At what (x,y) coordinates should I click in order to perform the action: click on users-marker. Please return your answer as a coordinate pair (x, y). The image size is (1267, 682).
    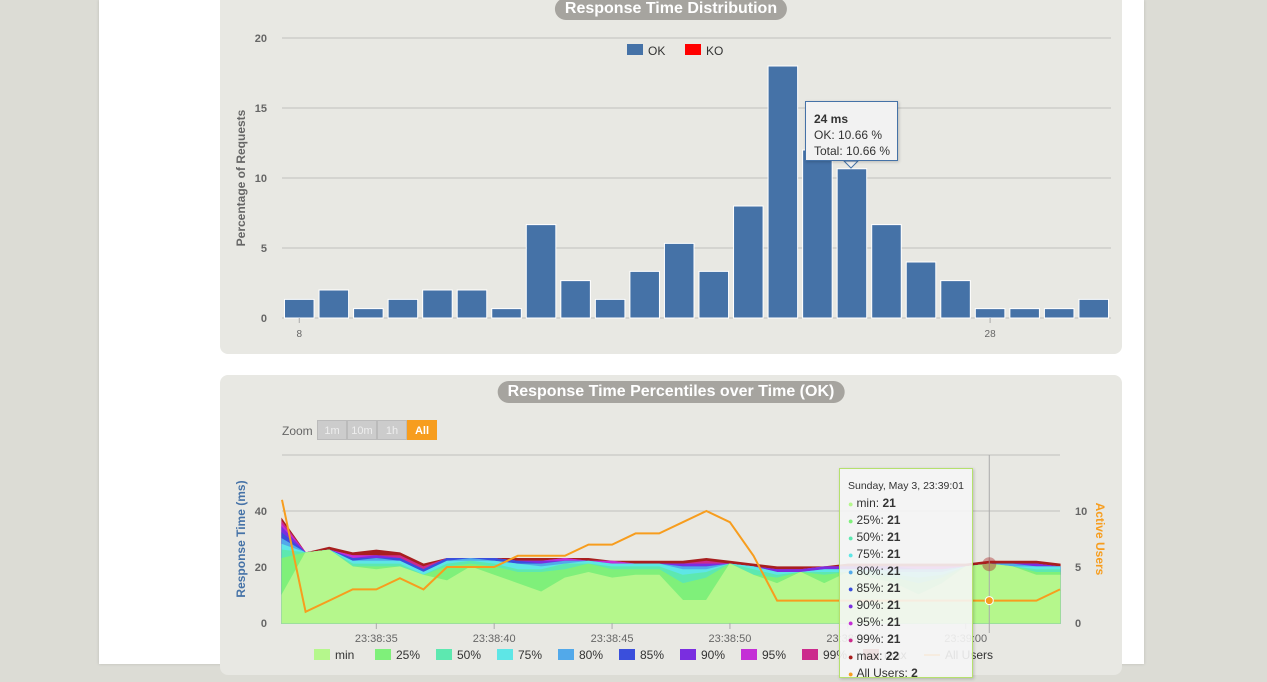
    Looking at the image, I should click on (989, 601).